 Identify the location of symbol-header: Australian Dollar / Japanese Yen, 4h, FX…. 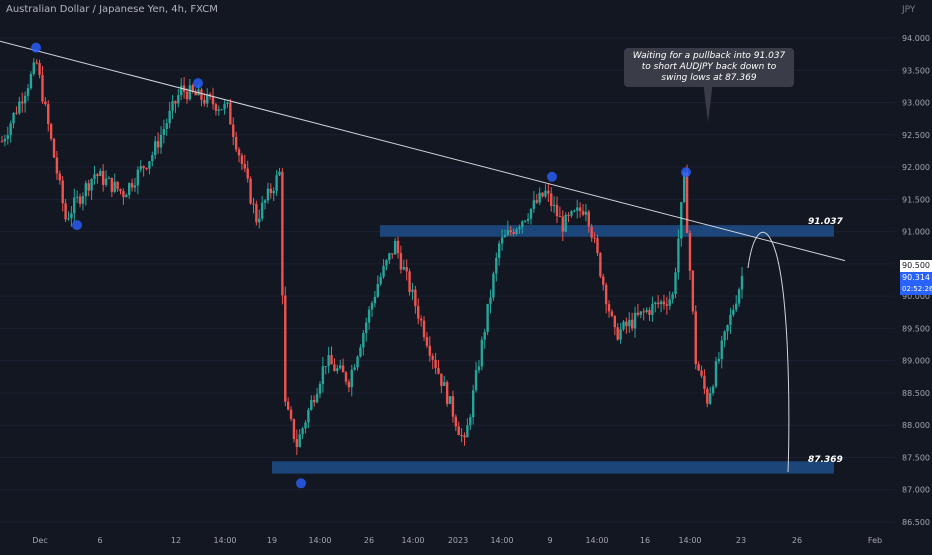
(112, 9).